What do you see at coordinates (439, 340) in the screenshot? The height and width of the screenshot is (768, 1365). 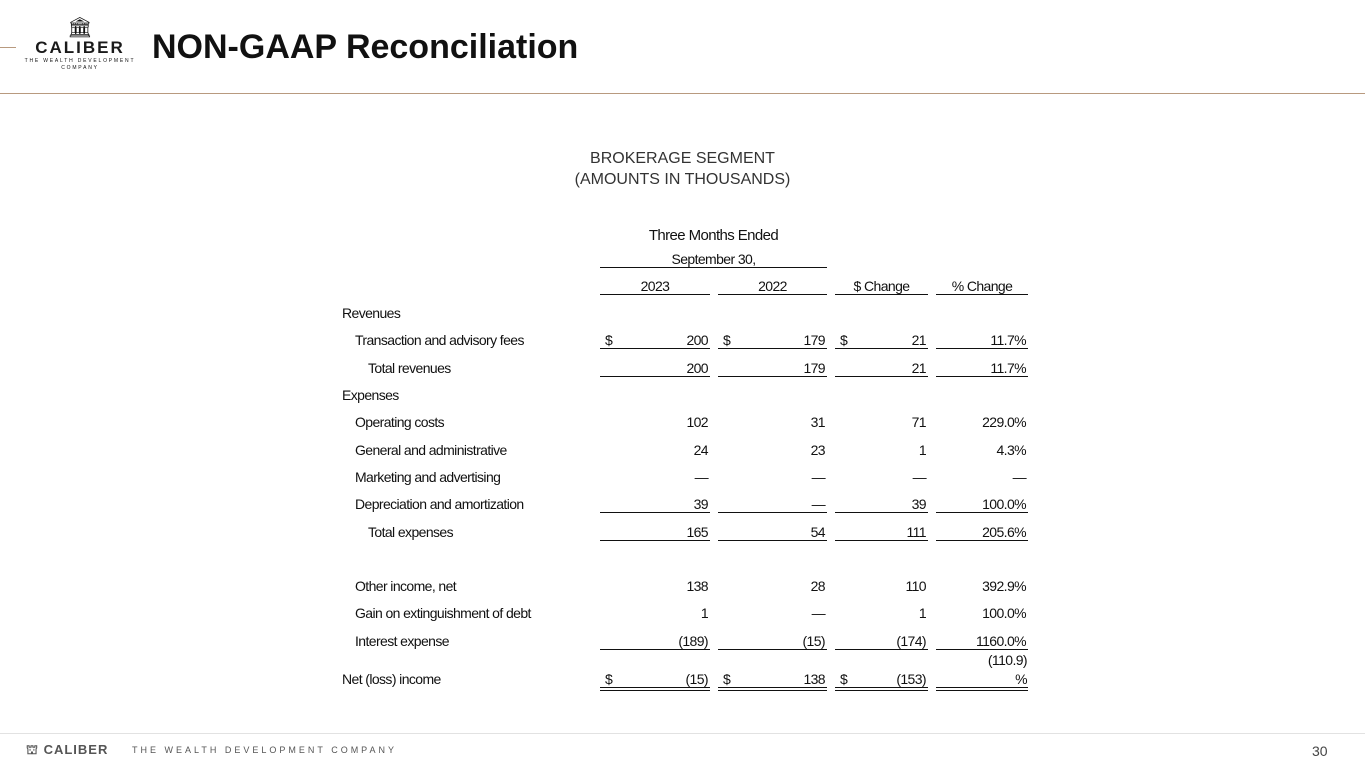 I see `row-label: Transaction and advisory fees` at bounding box center [439, 340].